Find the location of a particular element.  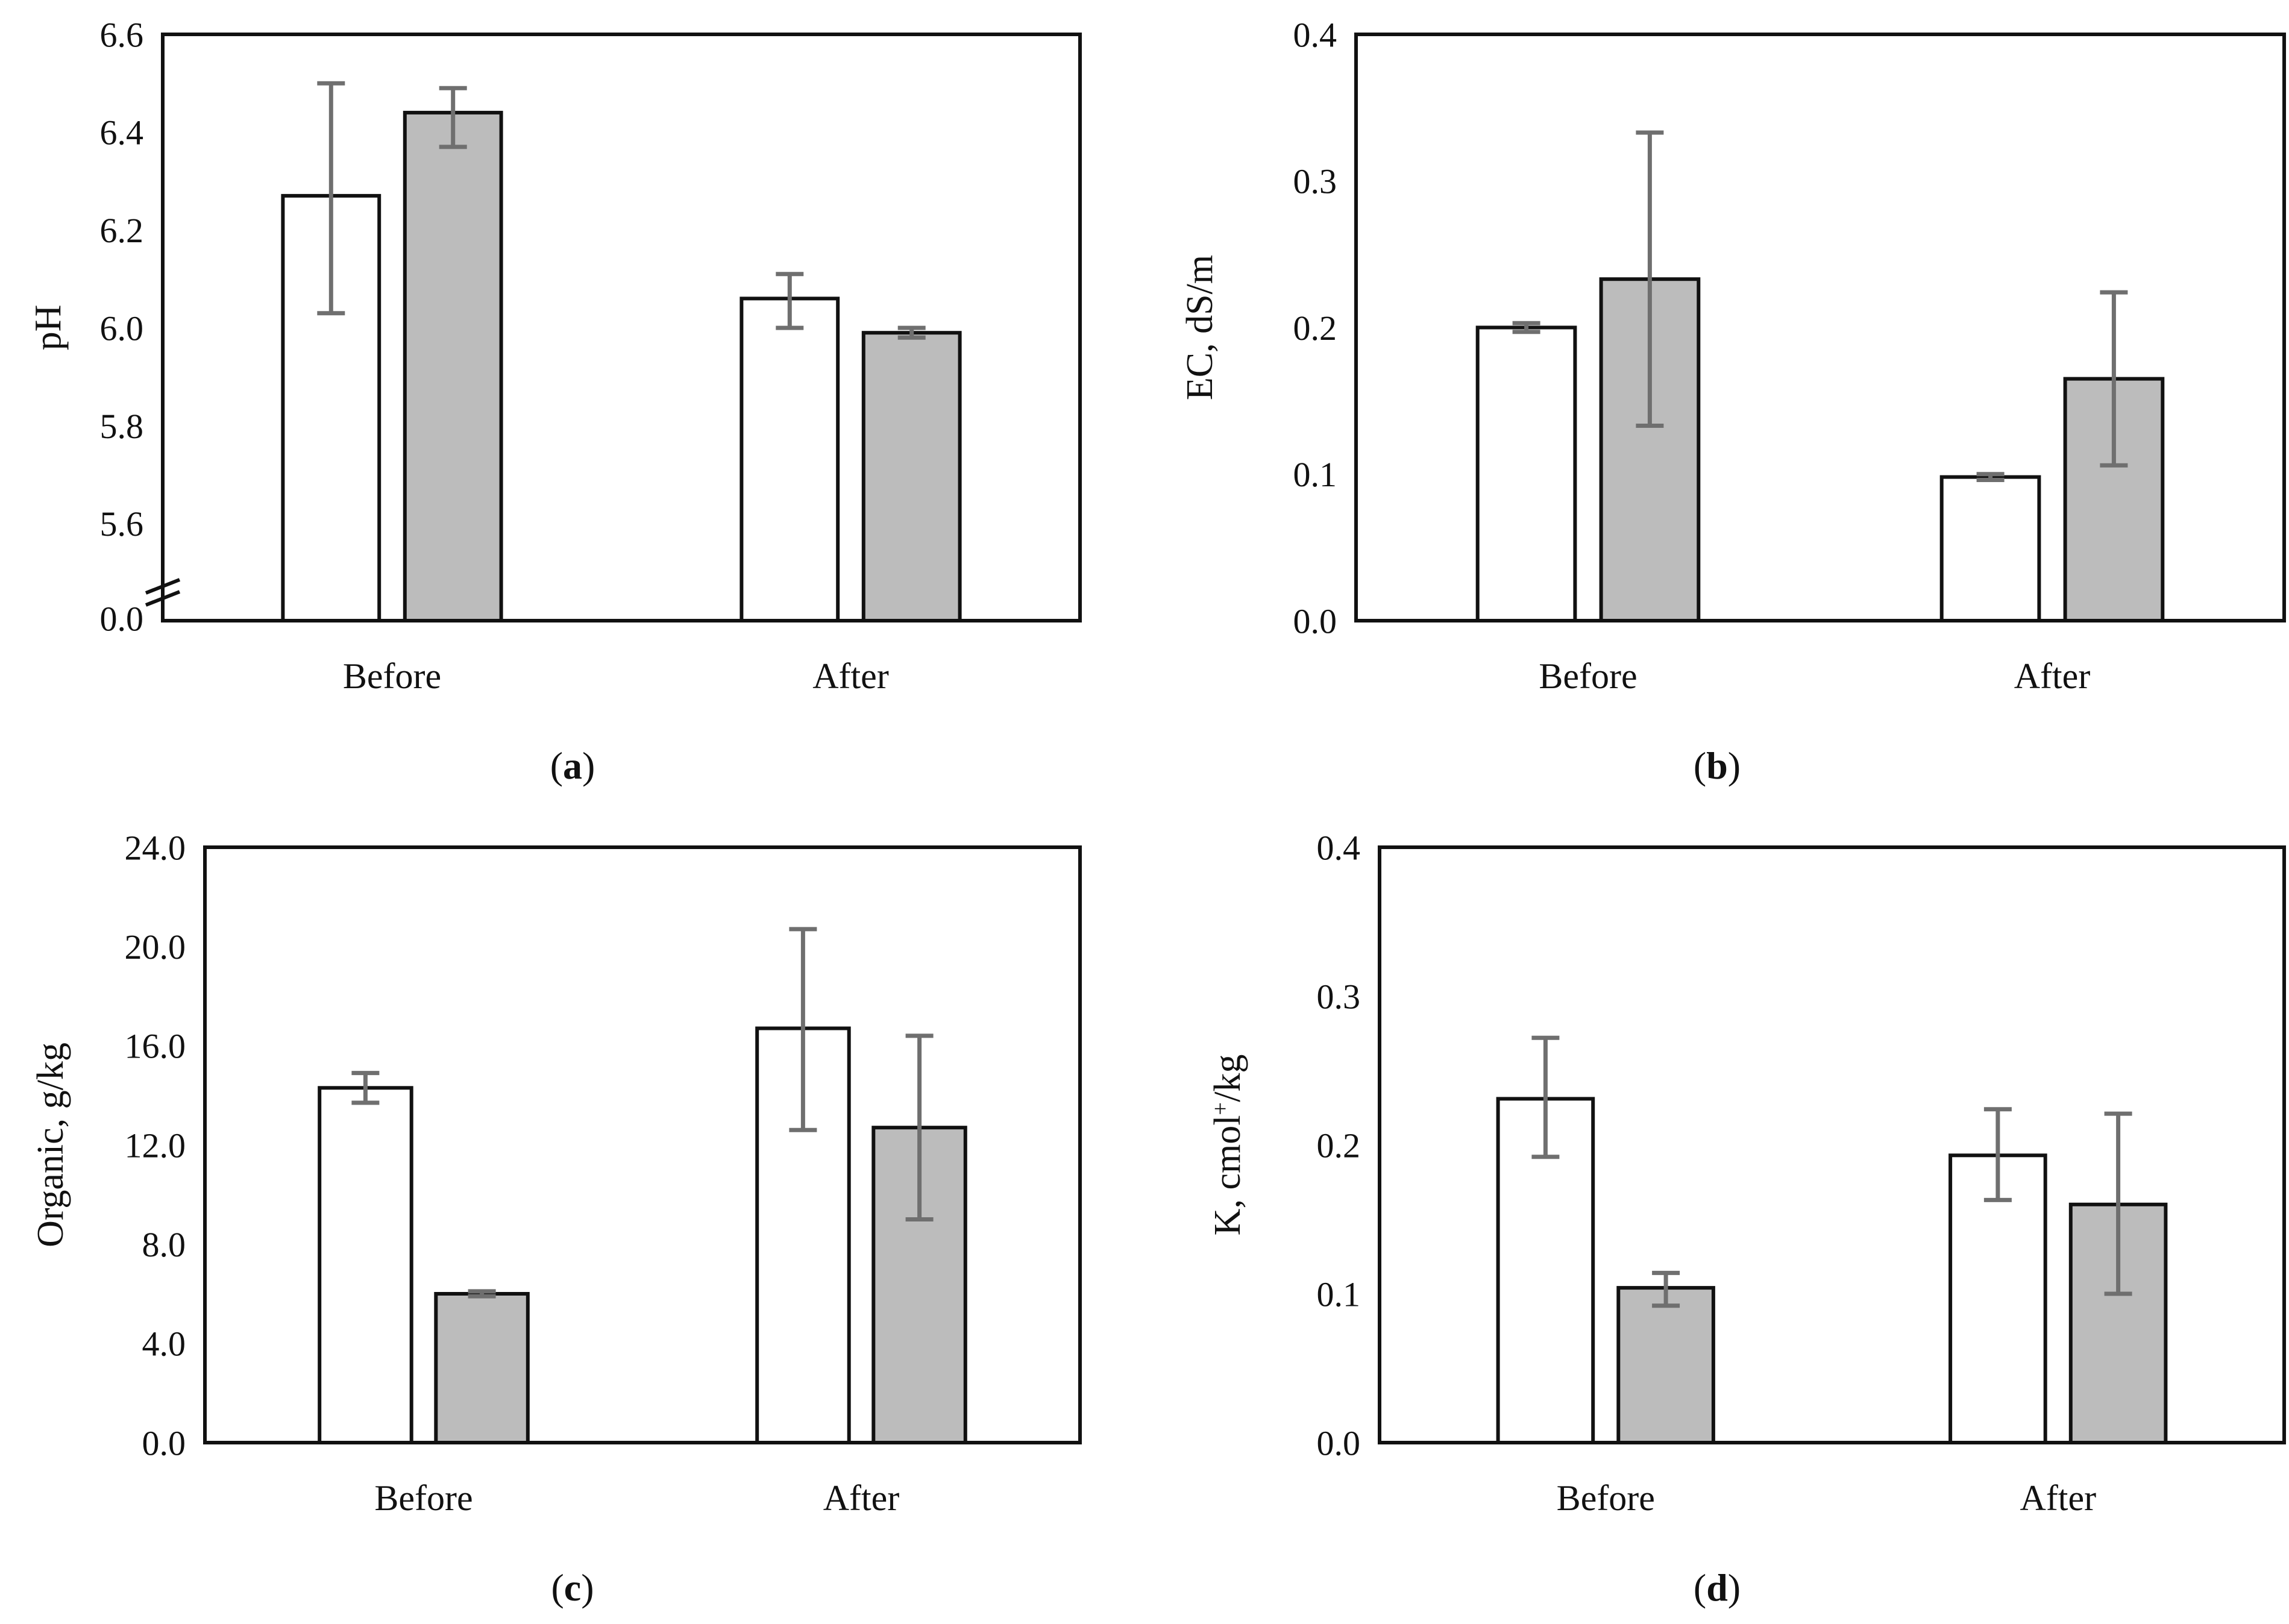

ytick-c-8.0: 8.0 is located at coordinates (164, 1244).